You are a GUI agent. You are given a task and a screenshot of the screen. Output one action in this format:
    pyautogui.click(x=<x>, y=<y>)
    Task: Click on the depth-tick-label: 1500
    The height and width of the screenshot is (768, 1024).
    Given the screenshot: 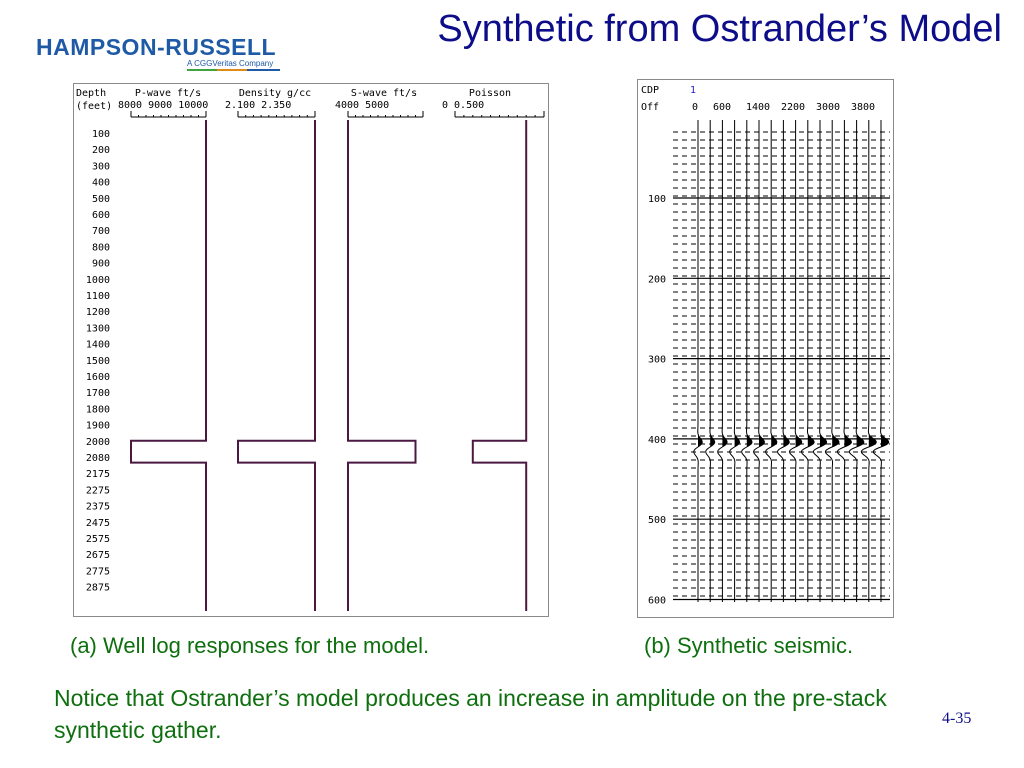 What is the action you would take?
    pyautogui.click(x=98, y=361)
    